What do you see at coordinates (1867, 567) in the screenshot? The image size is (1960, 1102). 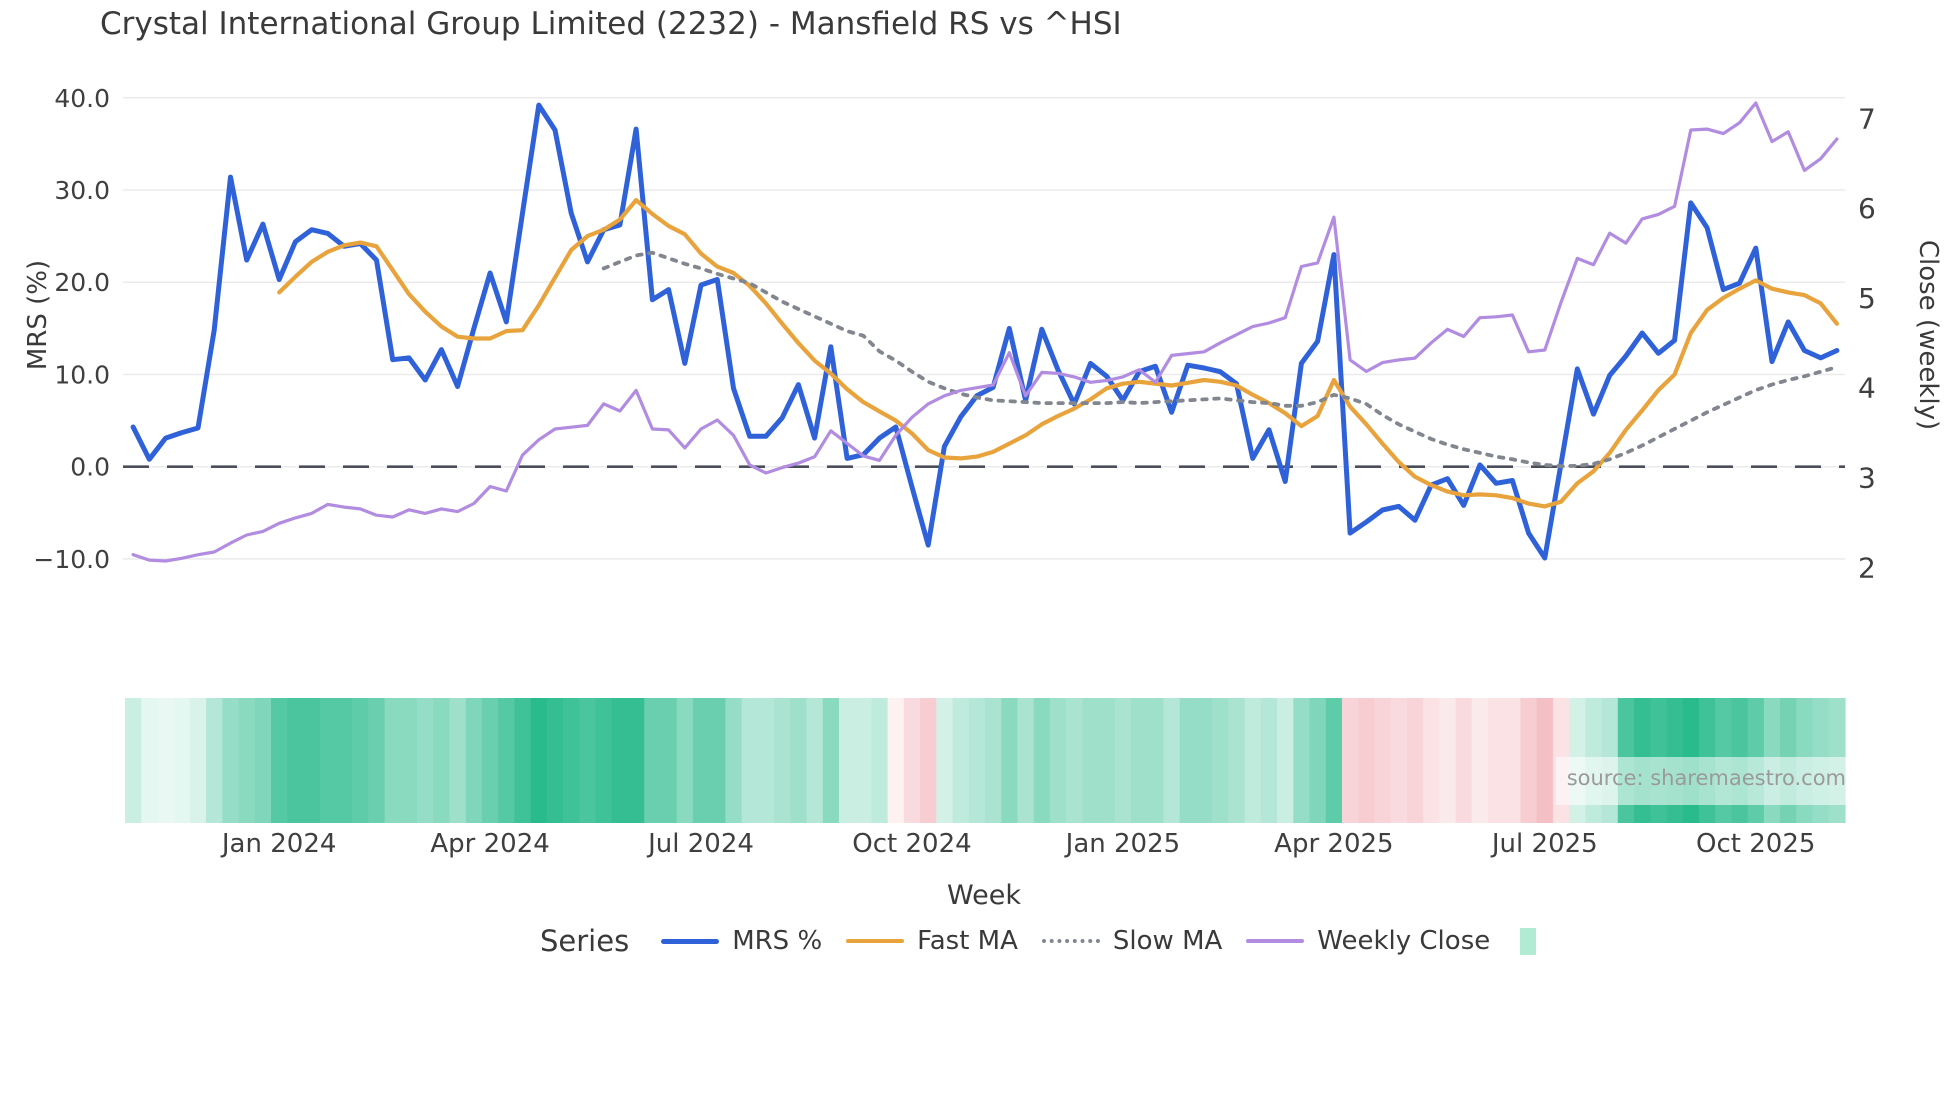 I see `right-axis-tick-label: 2` at bounding box center [1867, 567].